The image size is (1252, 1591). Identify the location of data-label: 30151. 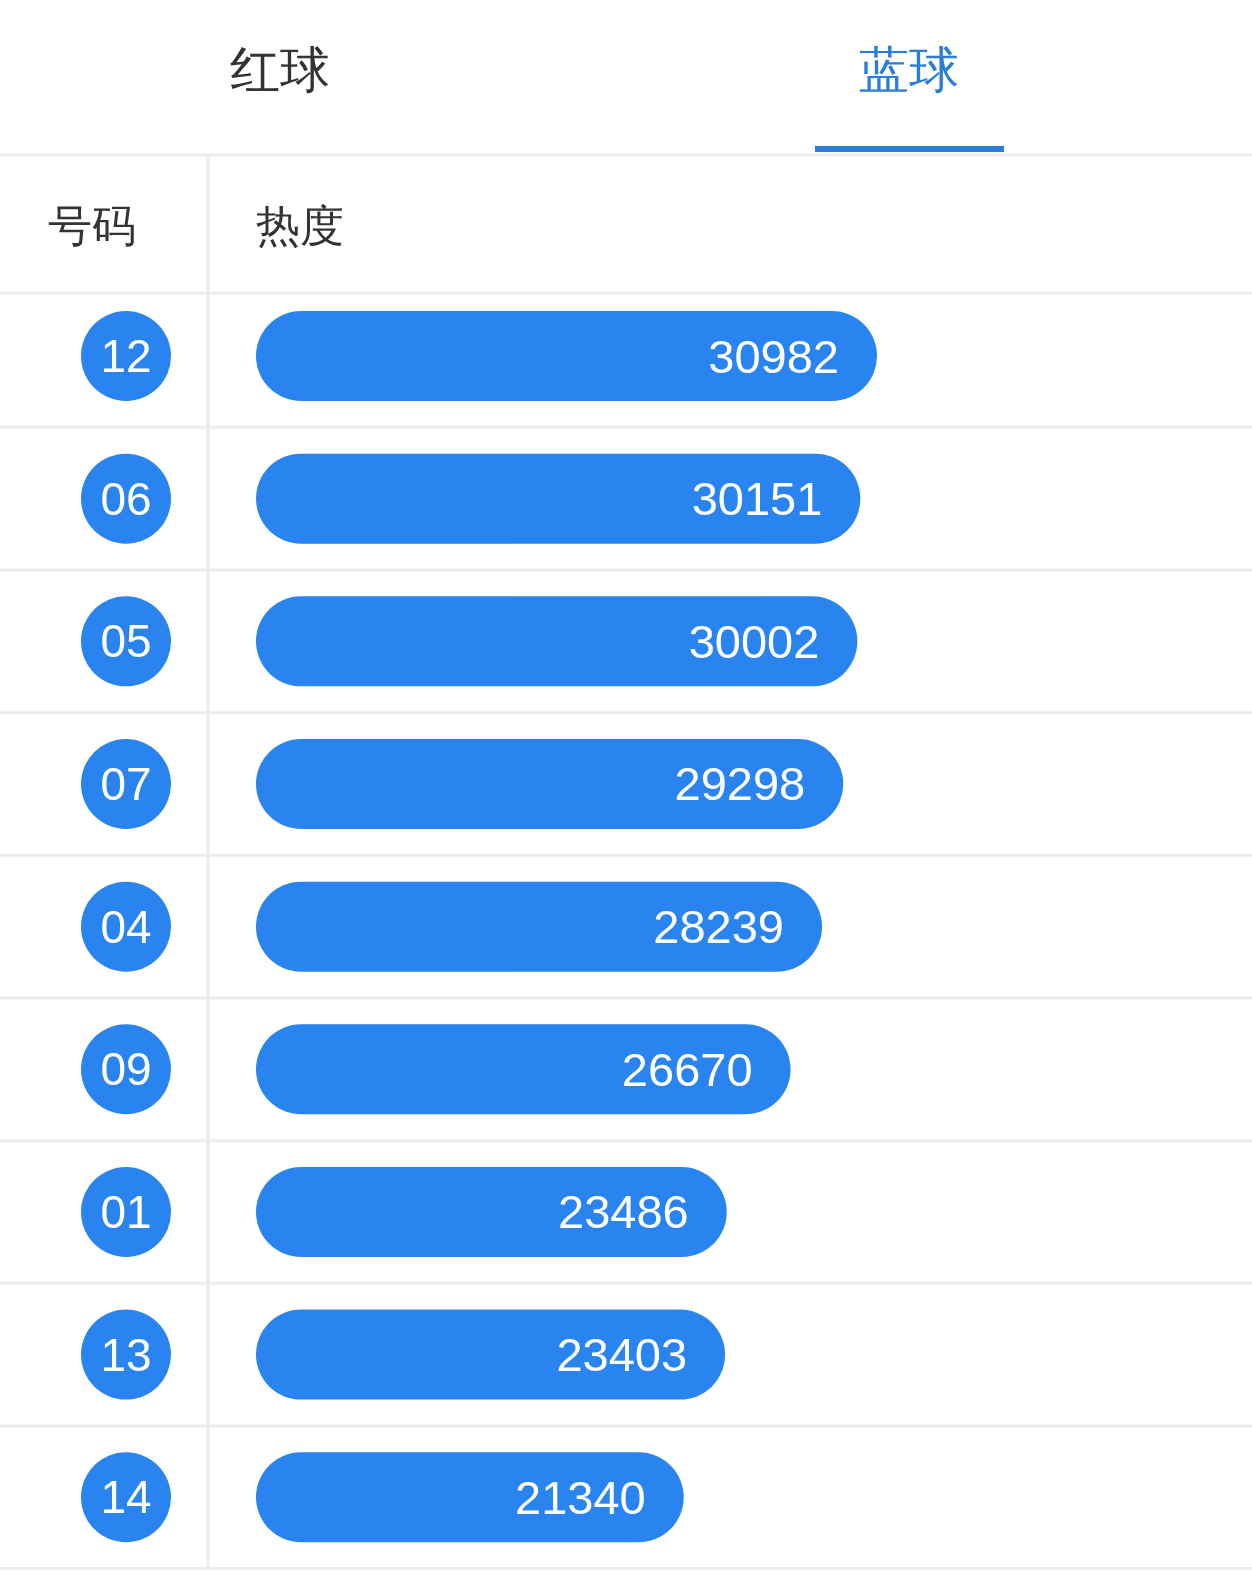
(757, 499).